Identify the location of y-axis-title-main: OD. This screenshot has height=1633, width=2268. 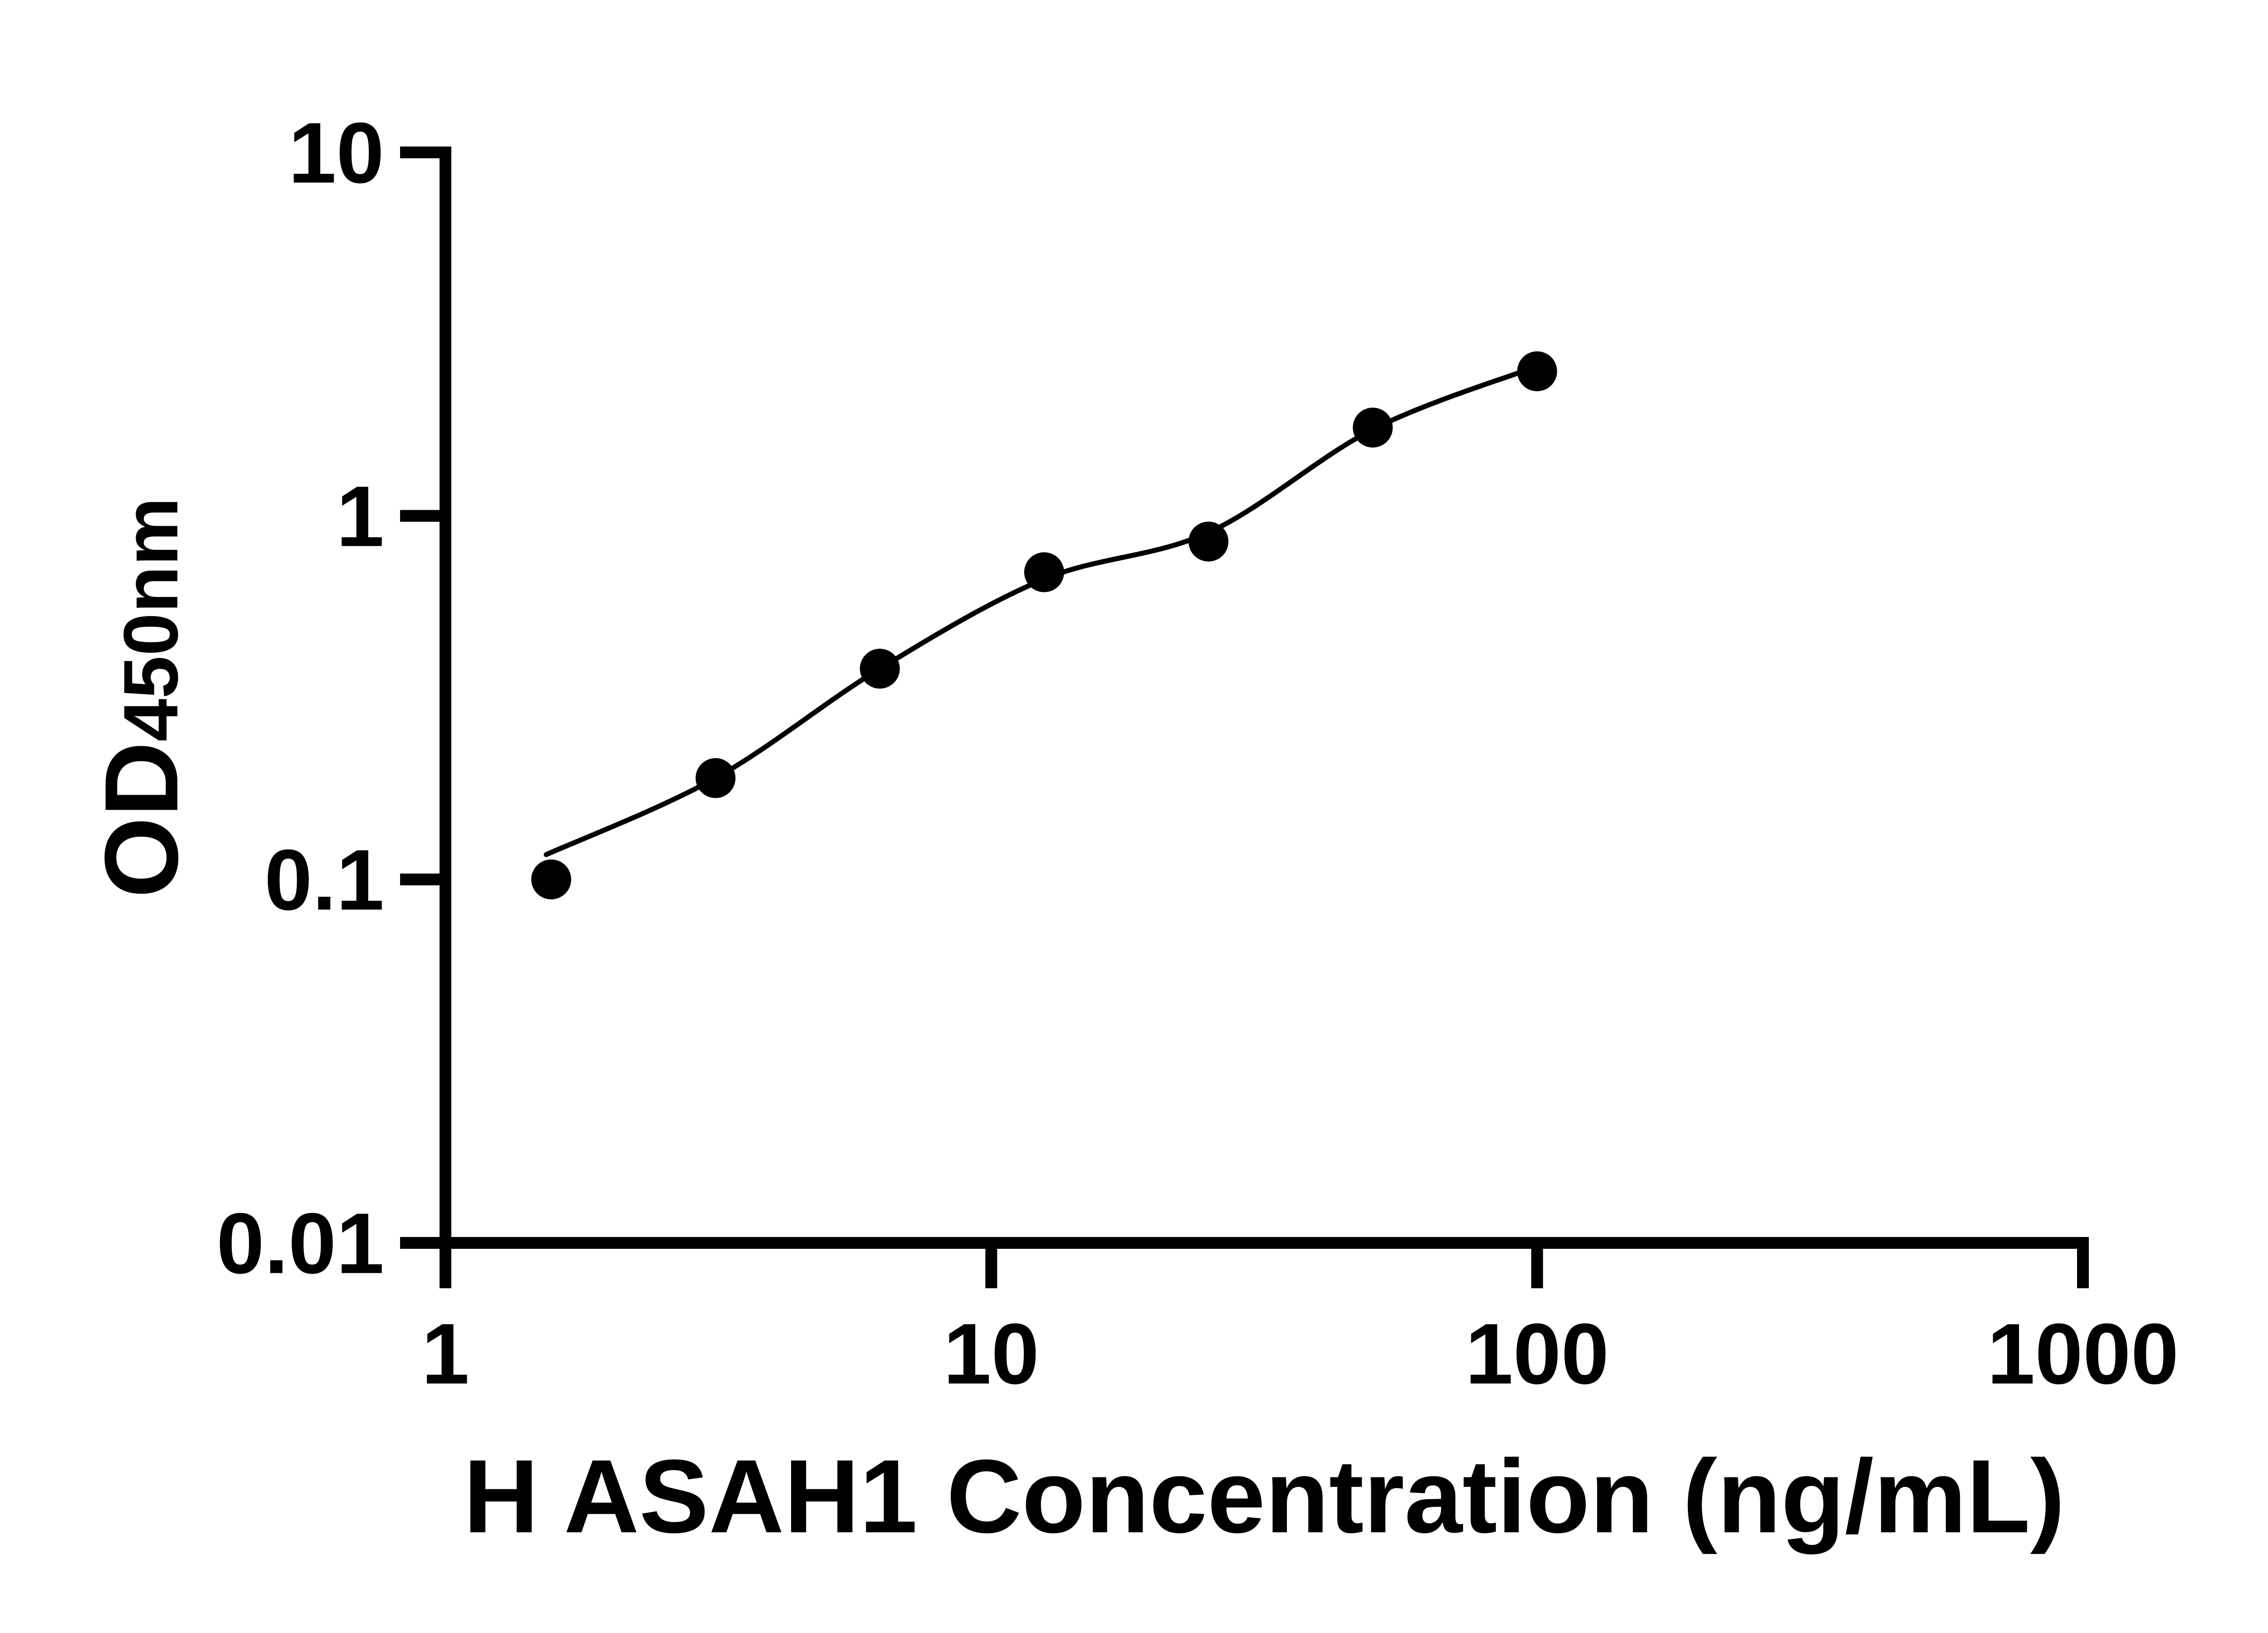
(141, 820).